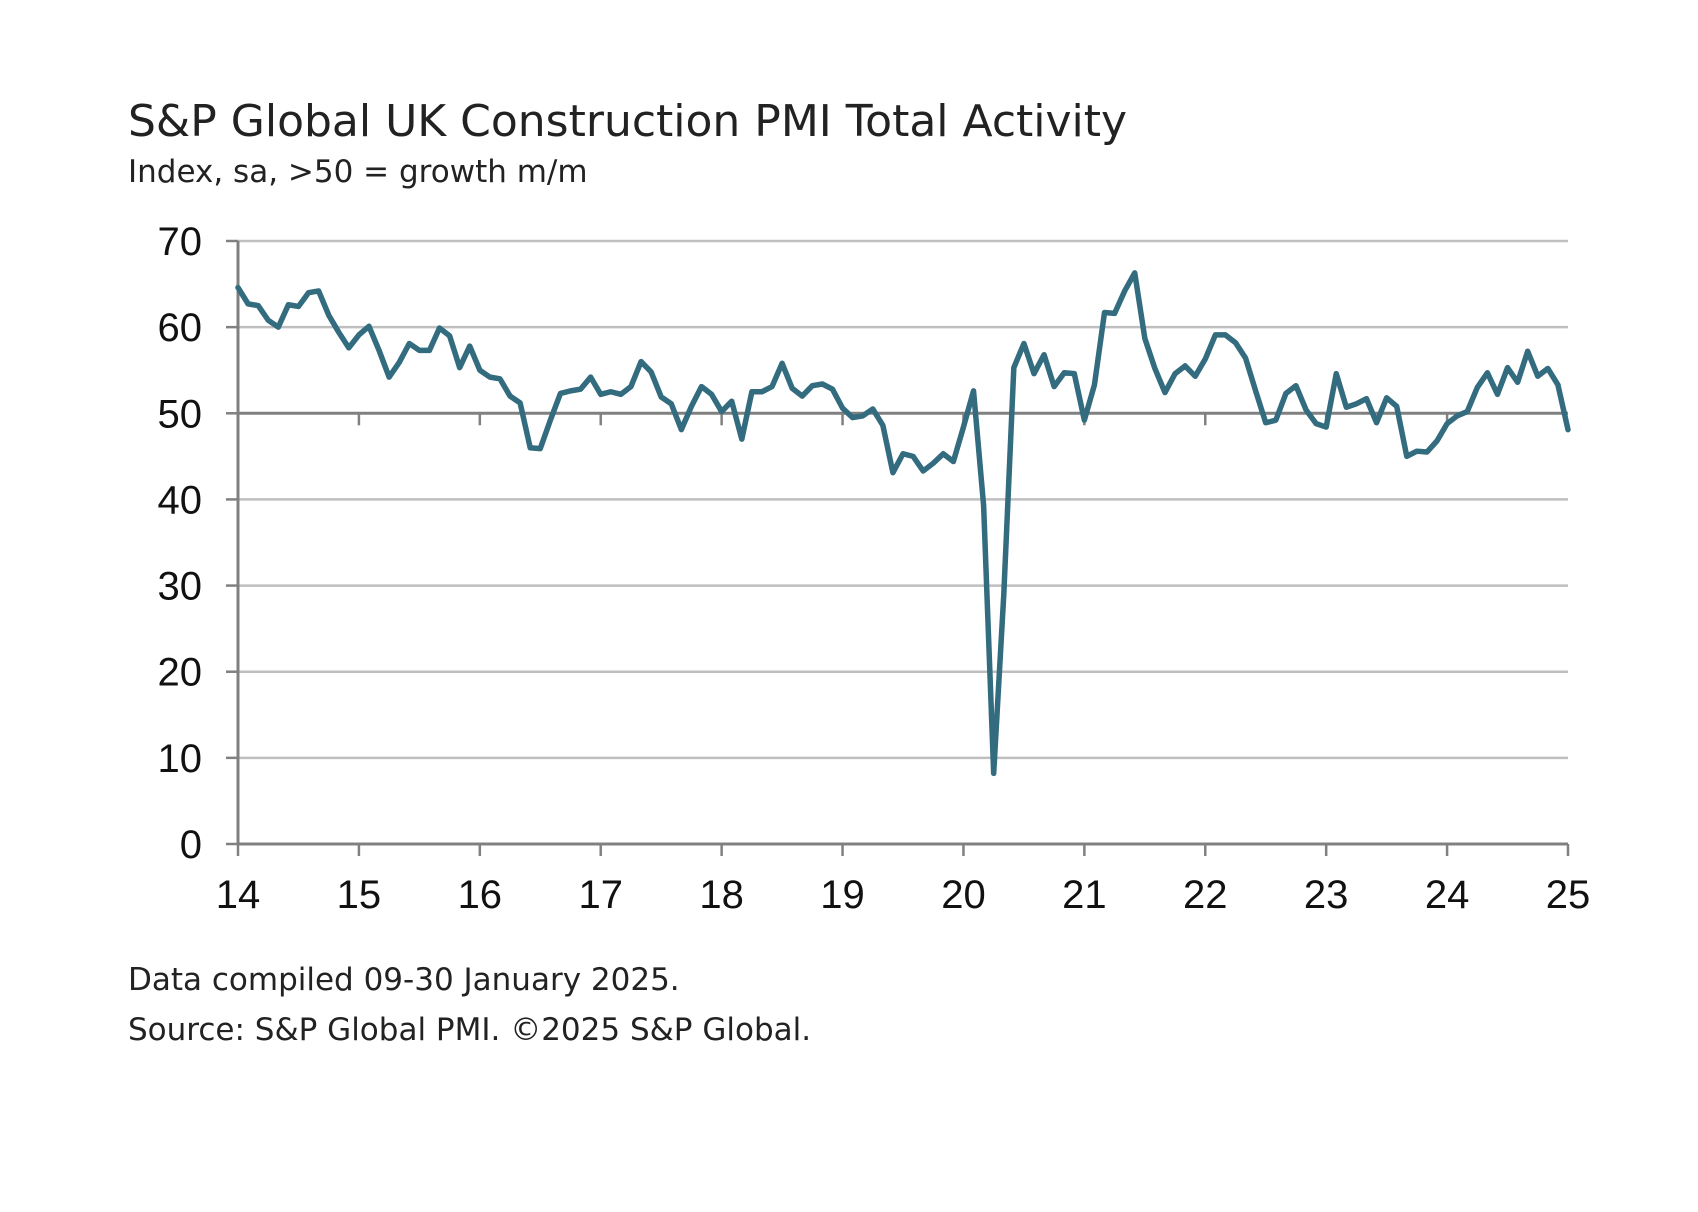 The height and width of the screenshot is (1212, 1698). What do you see at coordinates (180, 543) in the screenshot?
I see `y-tick-labels: 0 10 20 30 40 50 60 70` at bounding box center [180, 543].